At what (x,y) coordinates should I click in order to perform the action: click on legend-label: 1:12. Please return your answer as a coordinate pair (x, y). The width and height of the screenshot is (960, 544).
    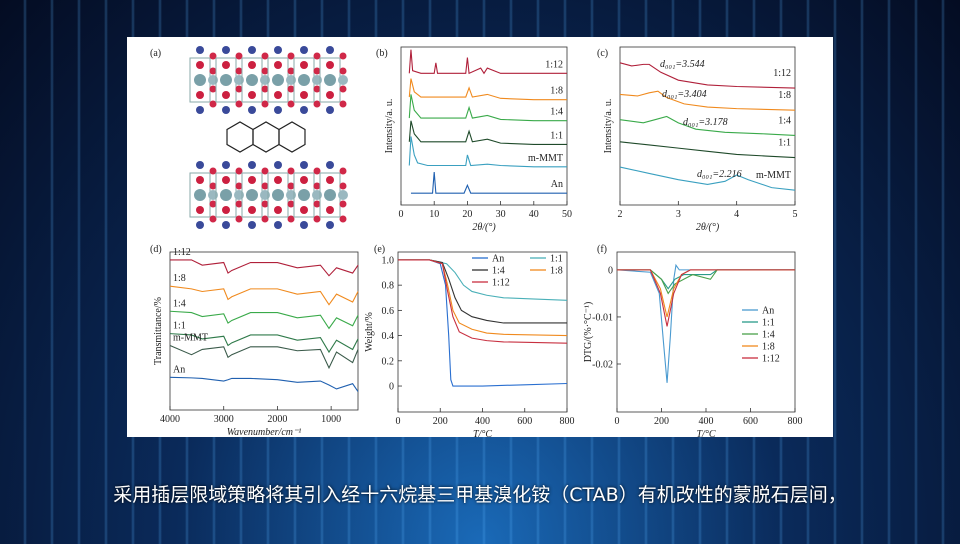
    Looking at the image, I should click on (501, 283).